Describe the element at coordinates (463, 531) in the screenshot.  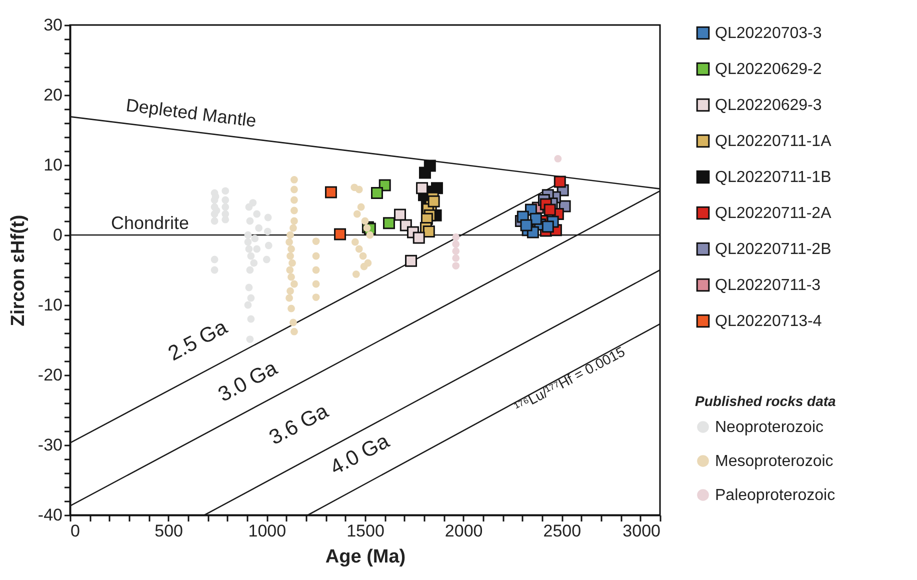
I see `x-tick-label: 2000` at that location.